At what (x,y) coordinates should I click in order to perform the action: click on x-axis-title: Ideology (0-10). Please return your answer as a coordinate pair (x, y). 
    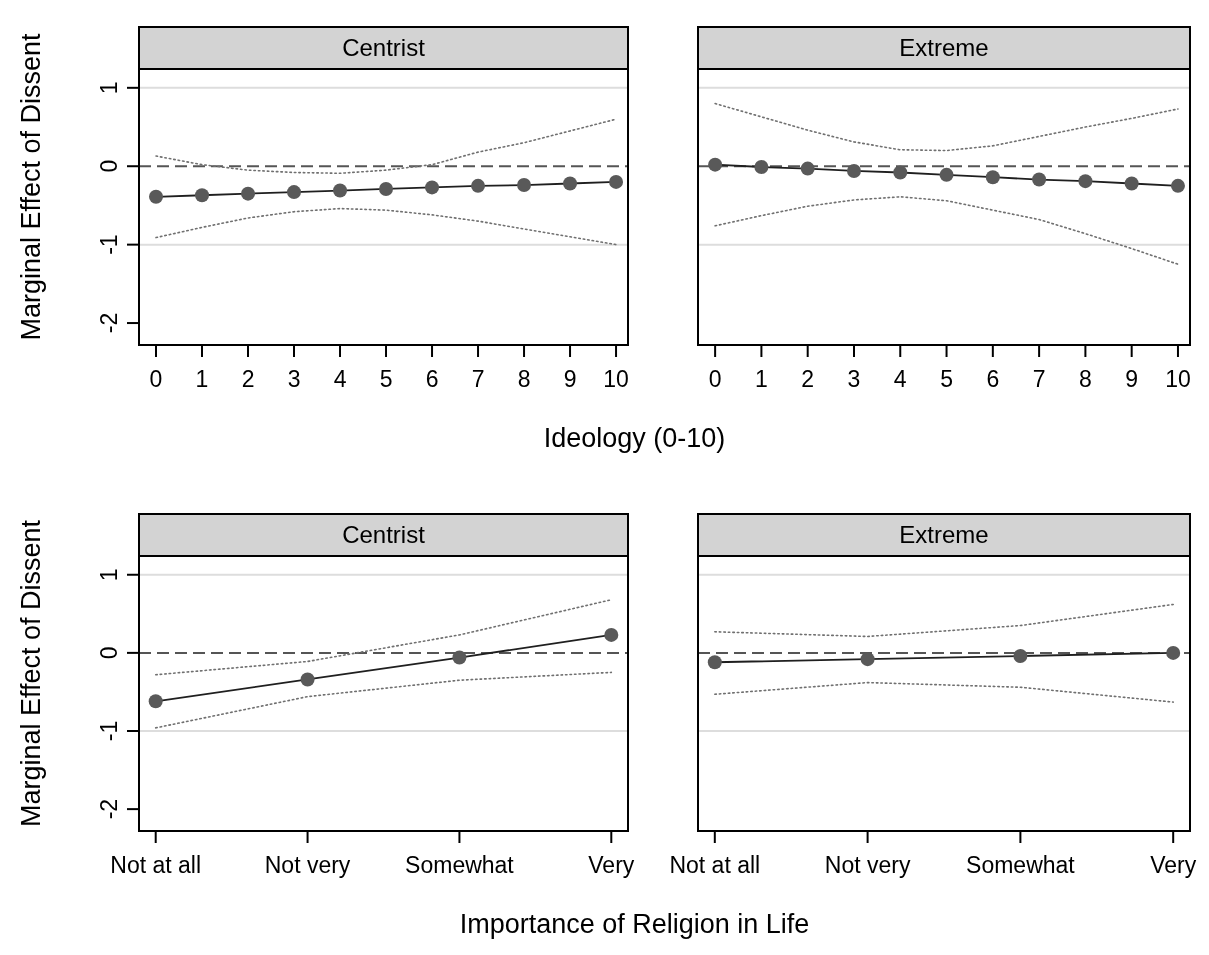
    Looking at the image, I should click on (634, 438).